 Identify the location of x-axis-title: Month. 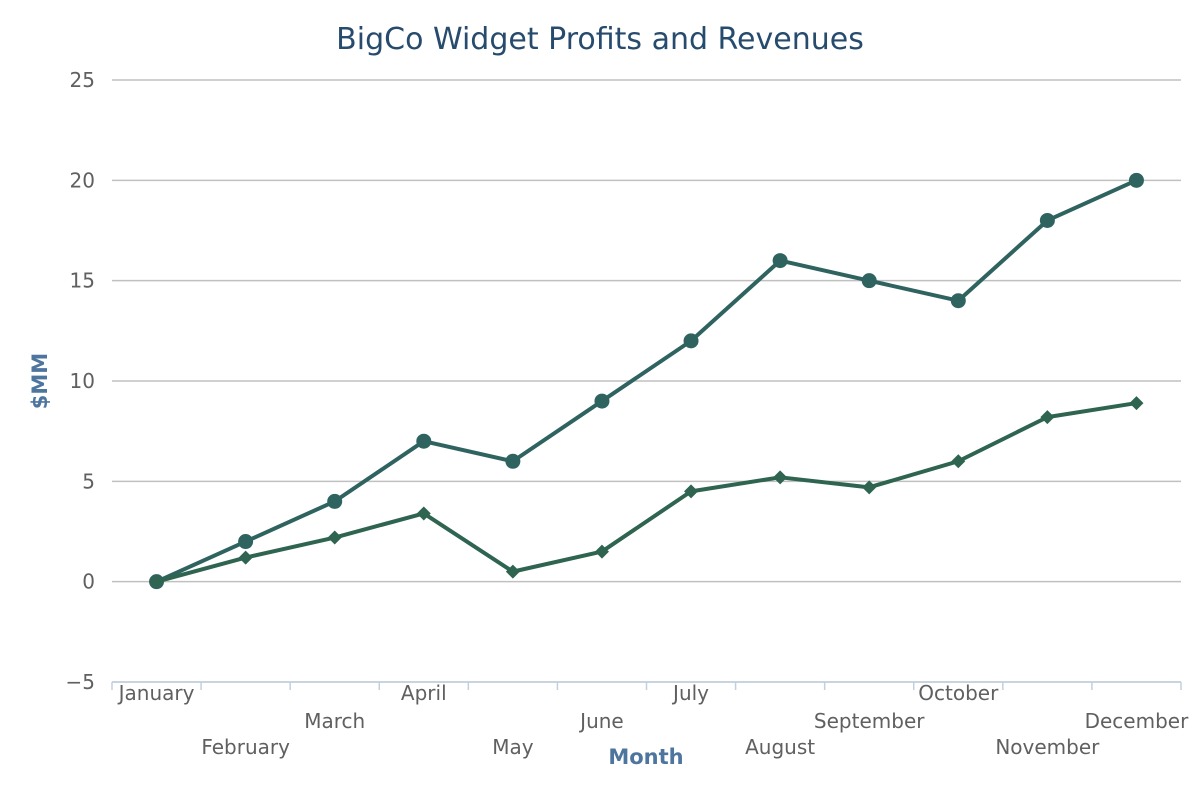
(645, 757).